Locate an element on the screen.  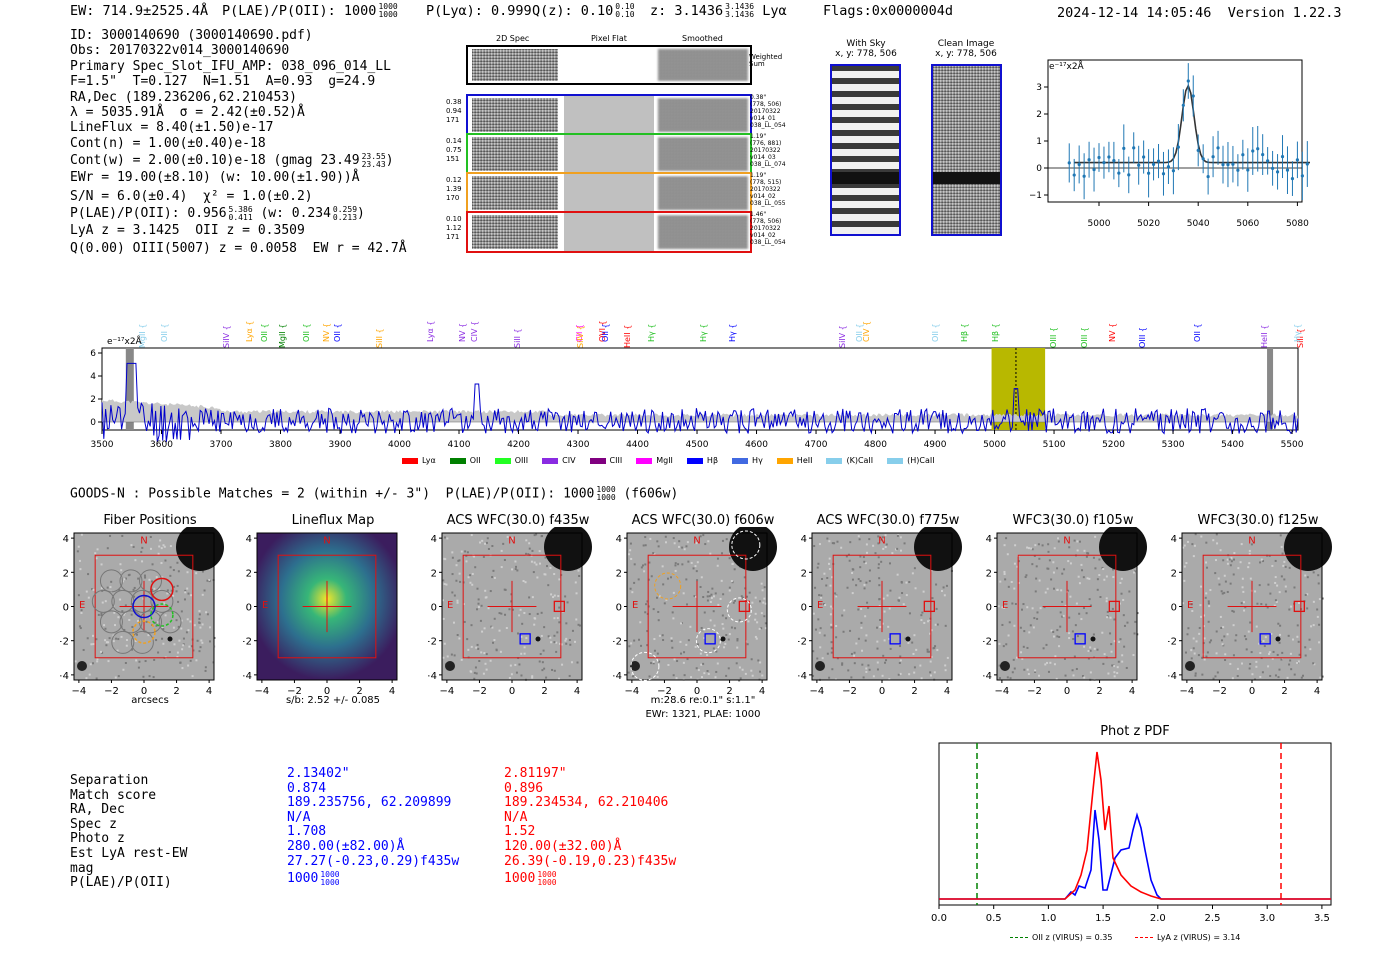
zoom-ytick-label: 0 is located at coordinates (1039, 169).